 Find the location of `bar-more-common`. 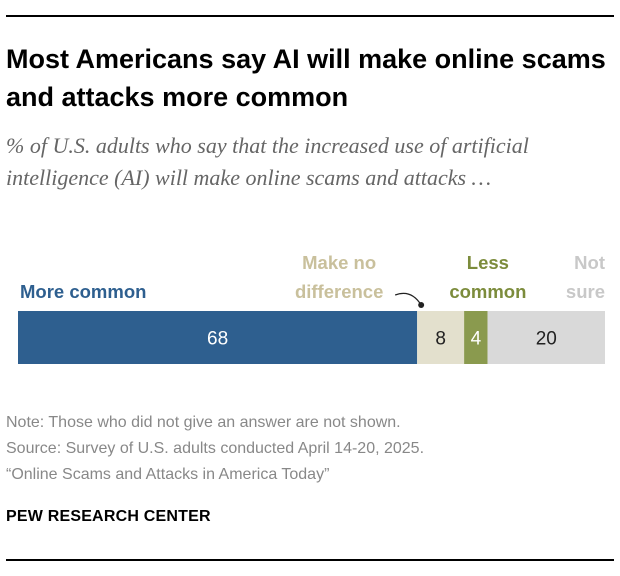

bar-more-common is located at coordinates (218, 337).